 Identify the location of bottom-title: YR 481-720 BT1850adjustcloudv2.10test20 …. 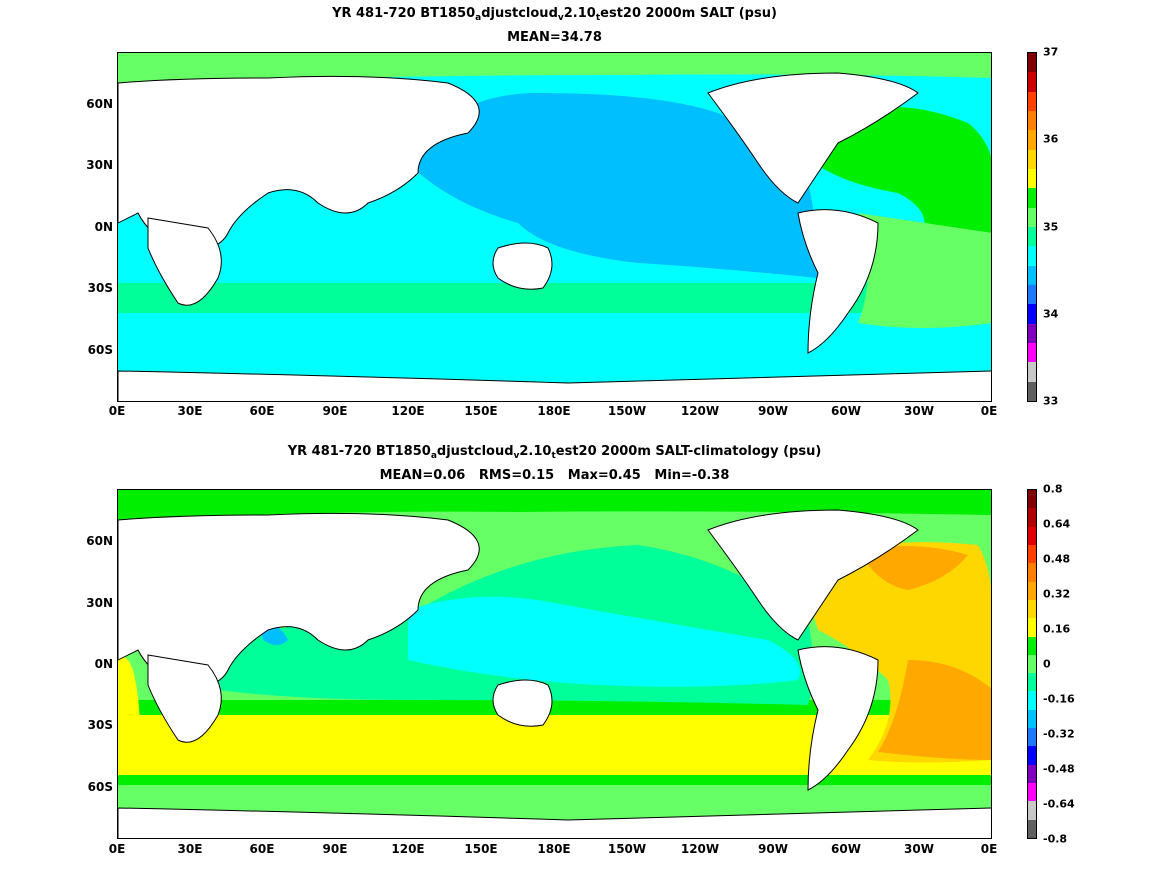
(554, 452).